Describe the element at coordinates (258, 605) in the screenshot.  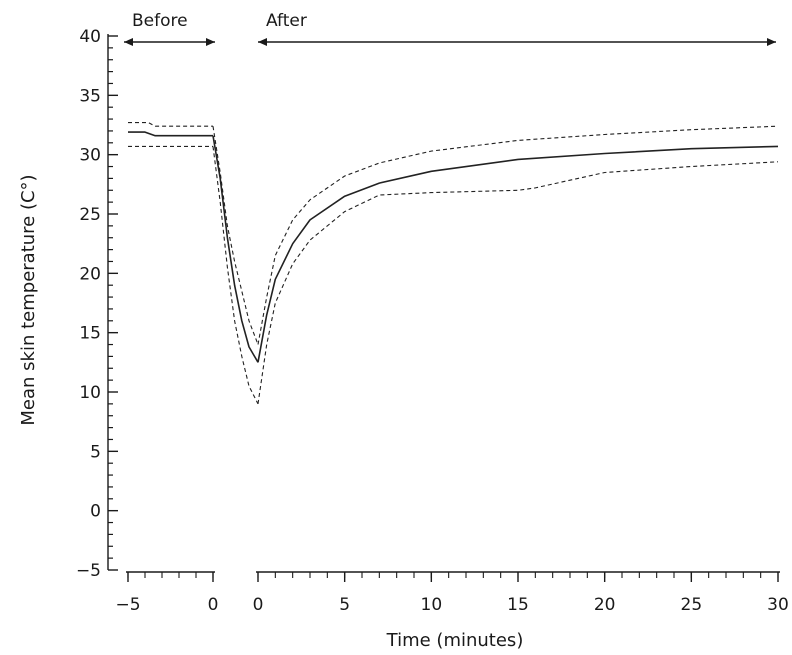
I see `after-tick-label: 0` at that location.